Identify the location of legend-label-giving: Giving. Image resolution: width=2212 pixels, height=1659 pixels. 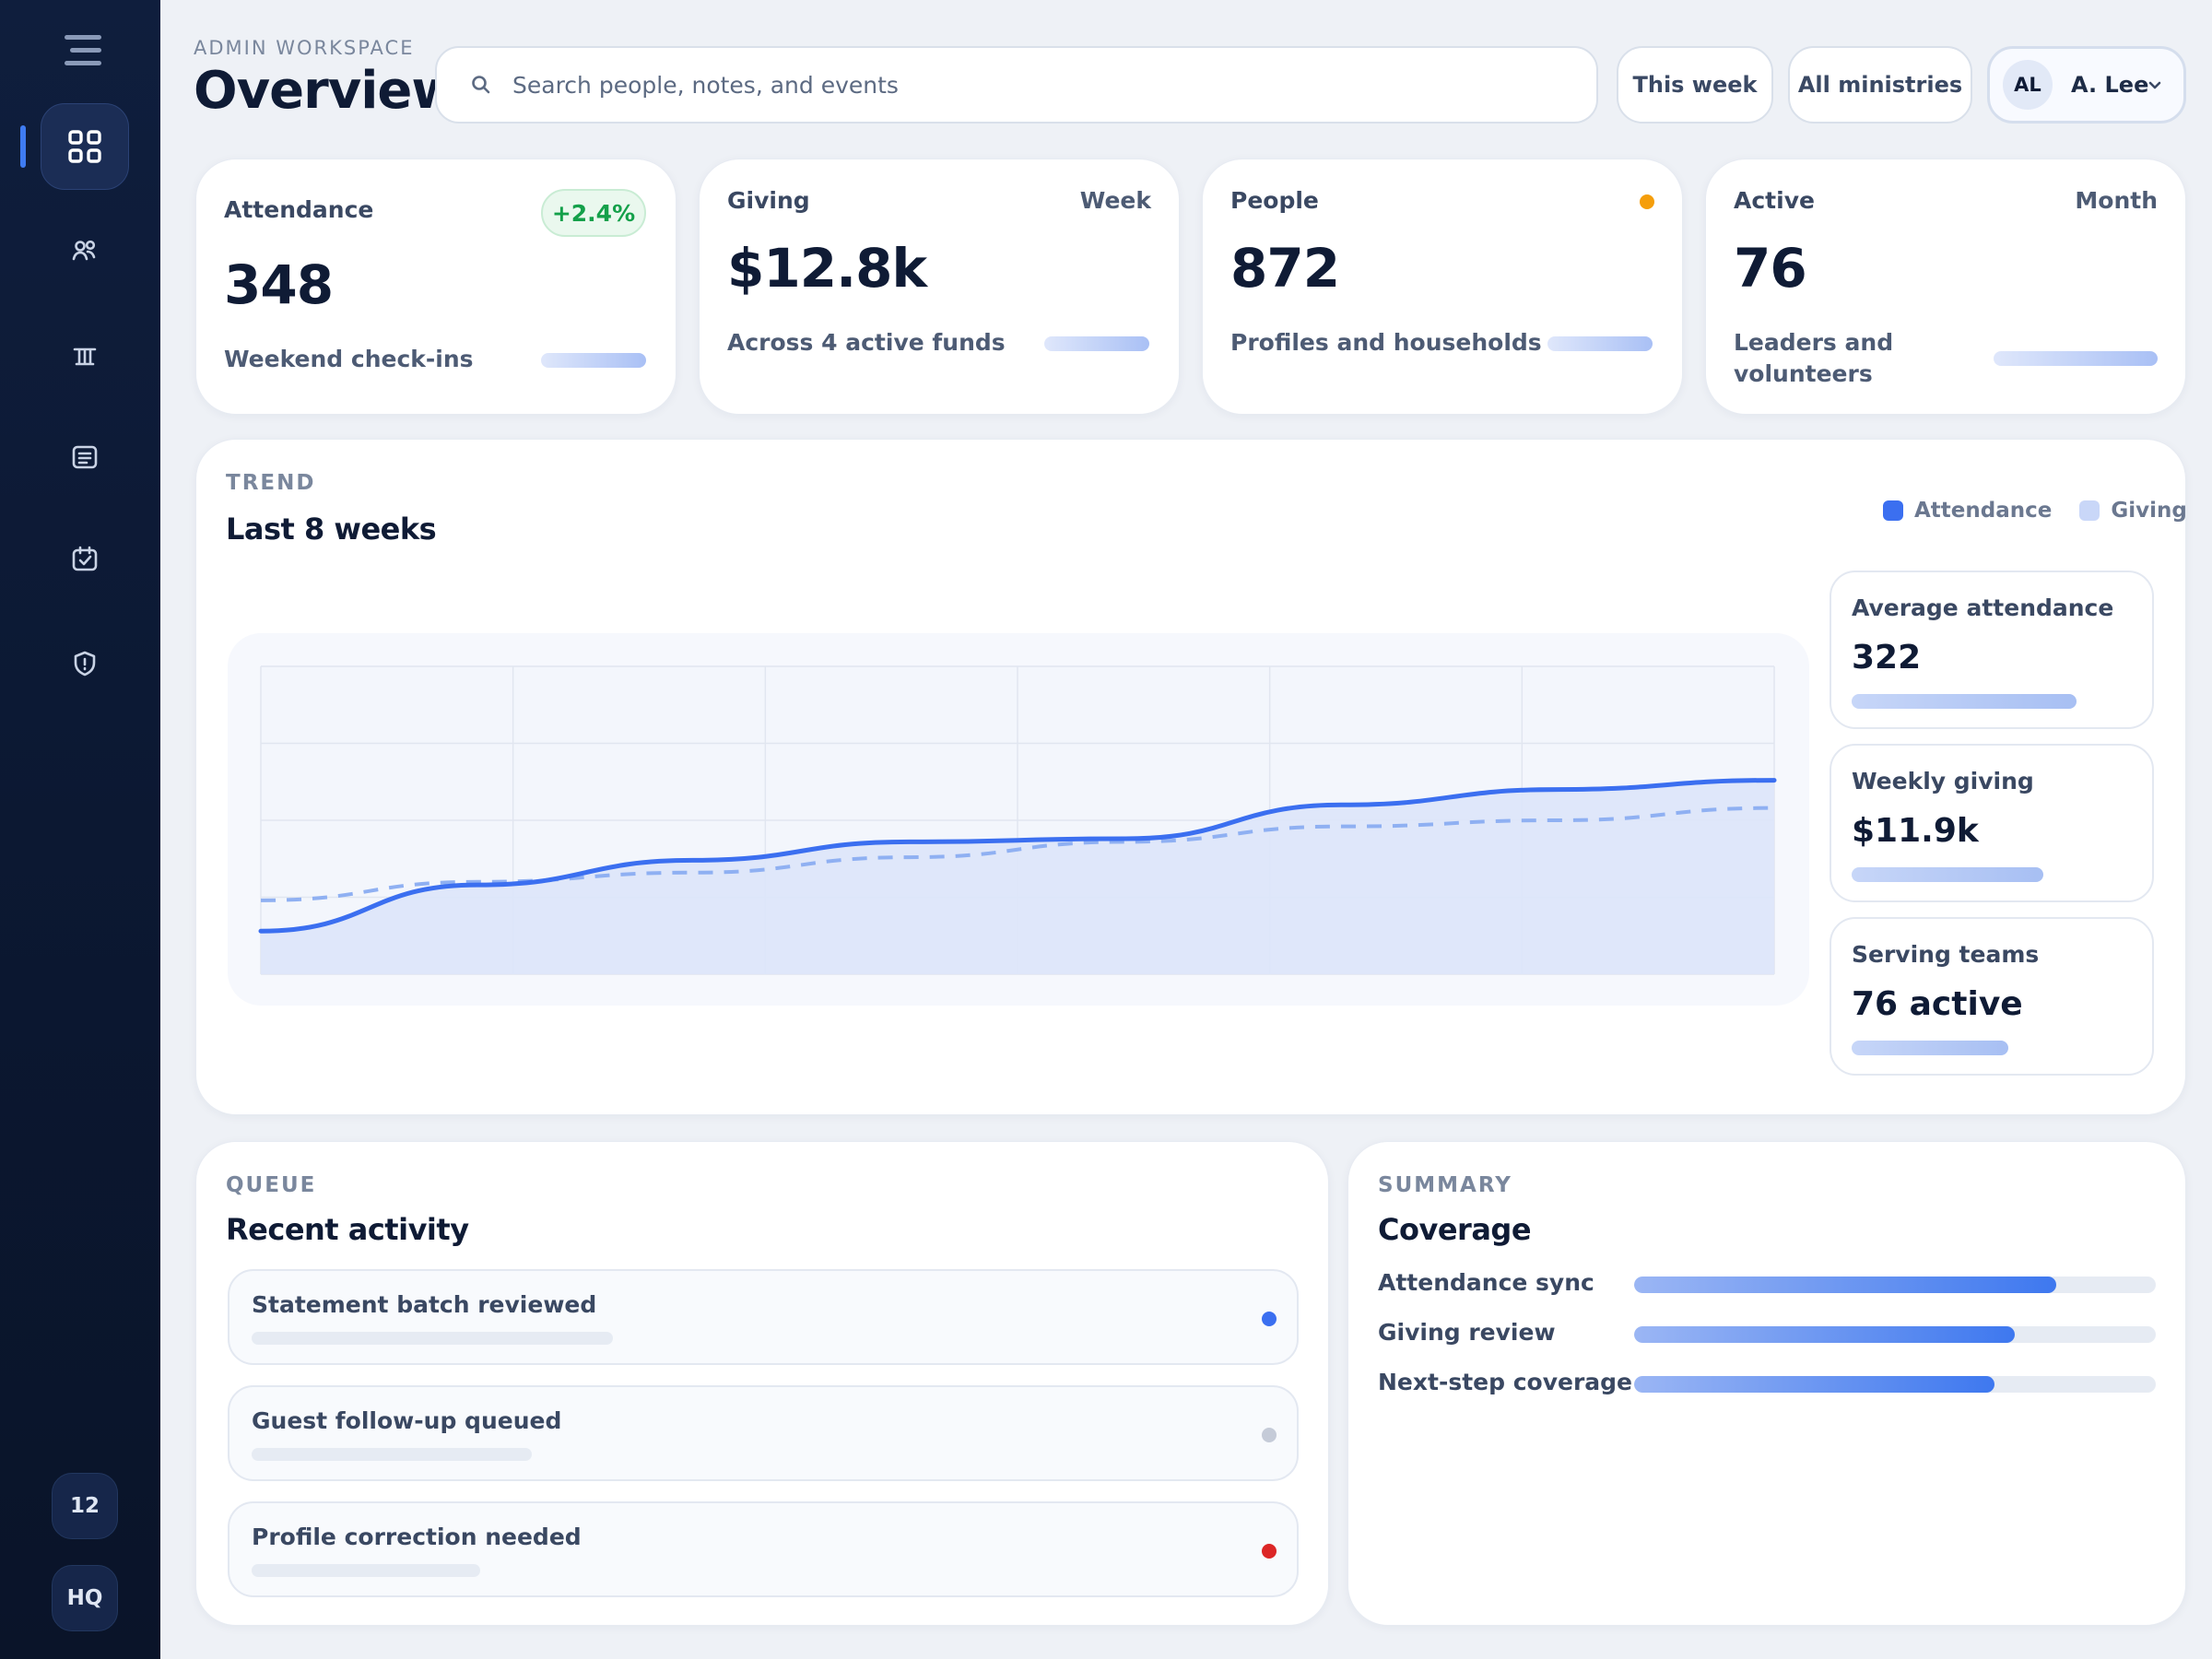
(2149, 511).